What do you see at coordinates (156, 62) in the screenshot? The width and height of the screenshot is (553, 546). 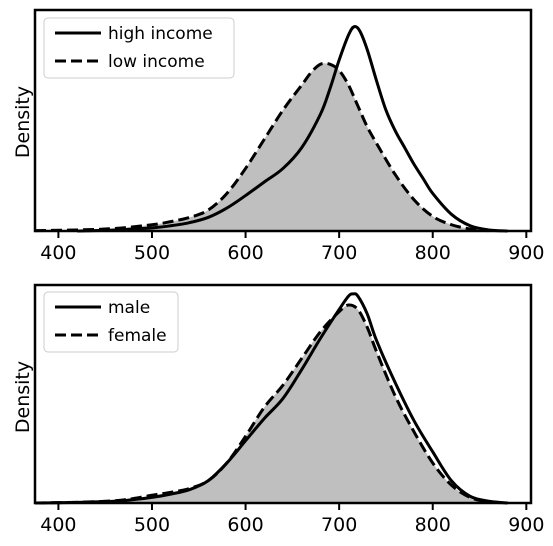 I see `legend-label-low-income: low income` at bounding box center [156, 62].